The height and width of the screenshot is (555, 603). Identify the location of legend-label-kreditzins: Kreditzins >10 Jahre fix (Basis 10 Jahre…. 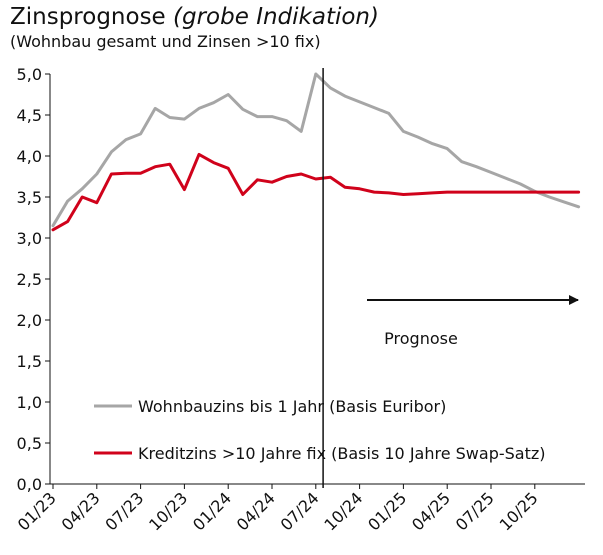
(342, 453).